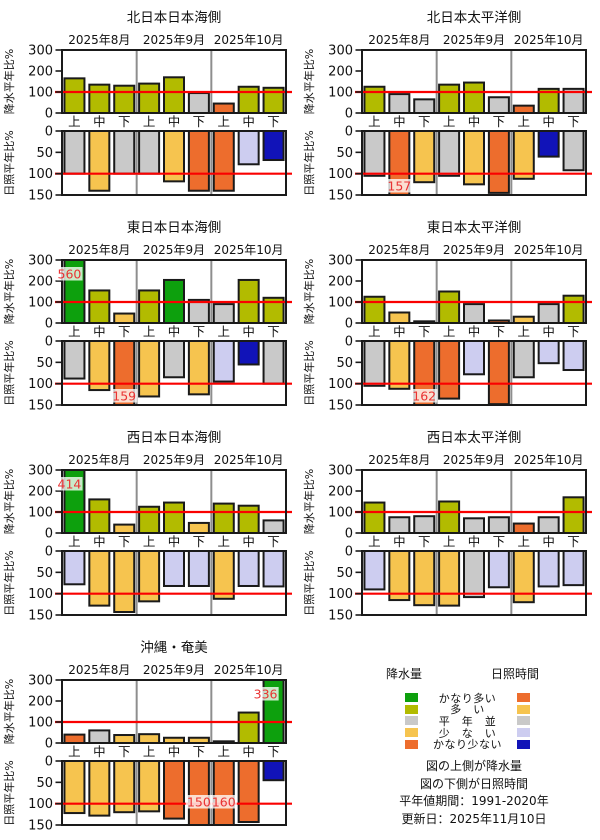  Describe the element at coordinates (70, 484) in the screenshot. I see `value-label: 414` at that location.